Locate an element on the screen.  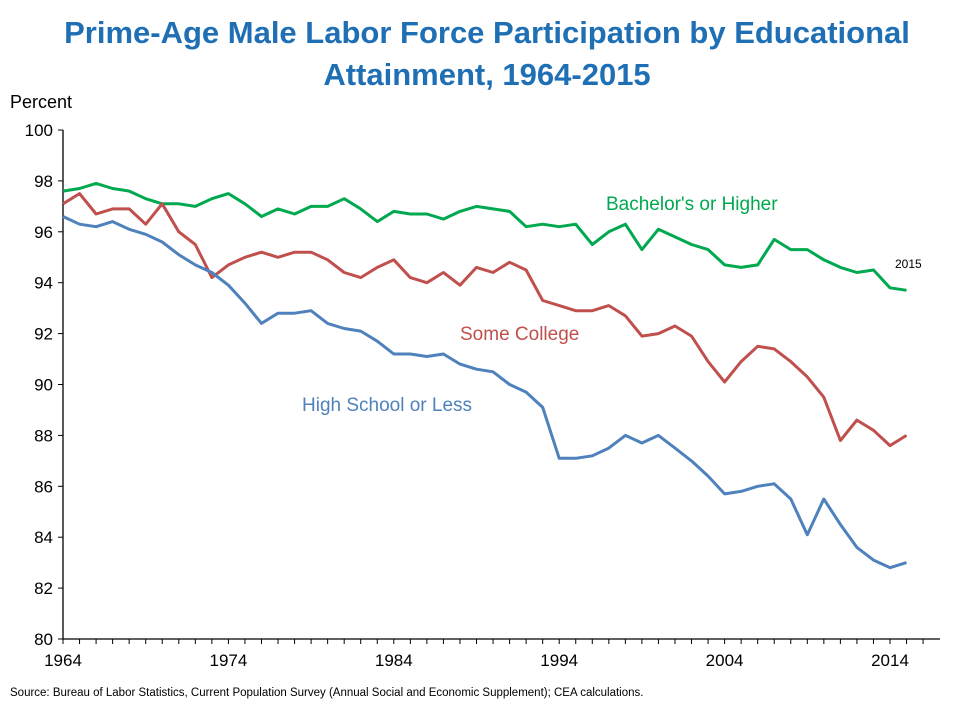
y-tick-label: 100 is located at coordinates (39, 130).